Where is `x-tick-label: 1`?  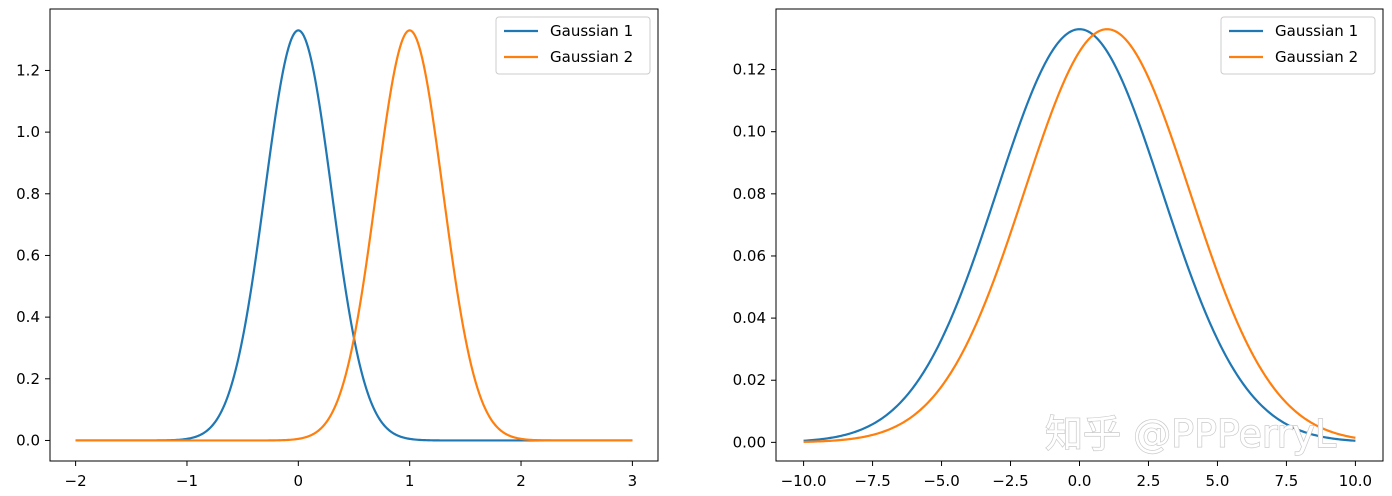 x-tick-label: 1 is located at coordinates (410, 481).